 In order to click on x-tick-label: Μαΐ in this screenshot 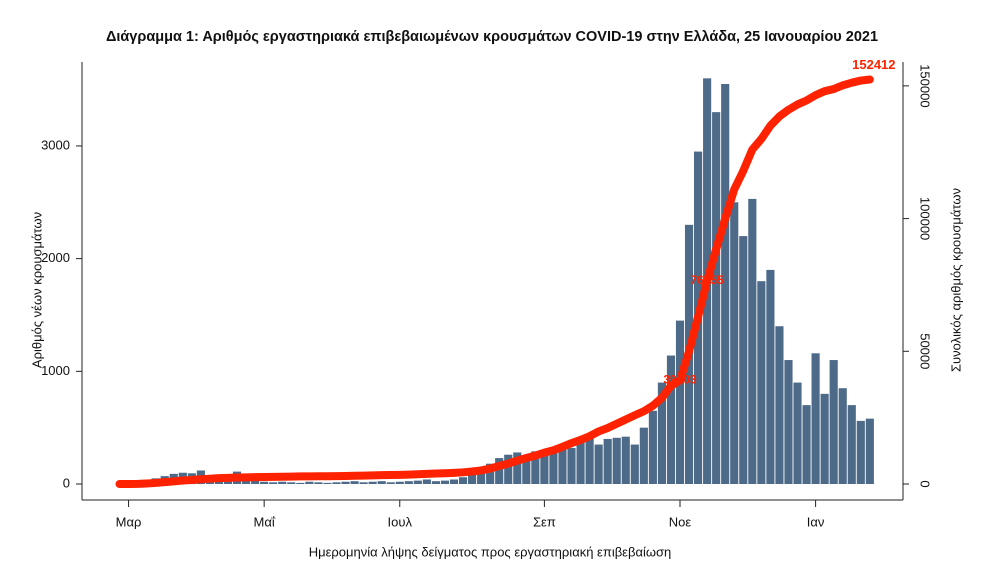, I will do `click(265, 521)`.